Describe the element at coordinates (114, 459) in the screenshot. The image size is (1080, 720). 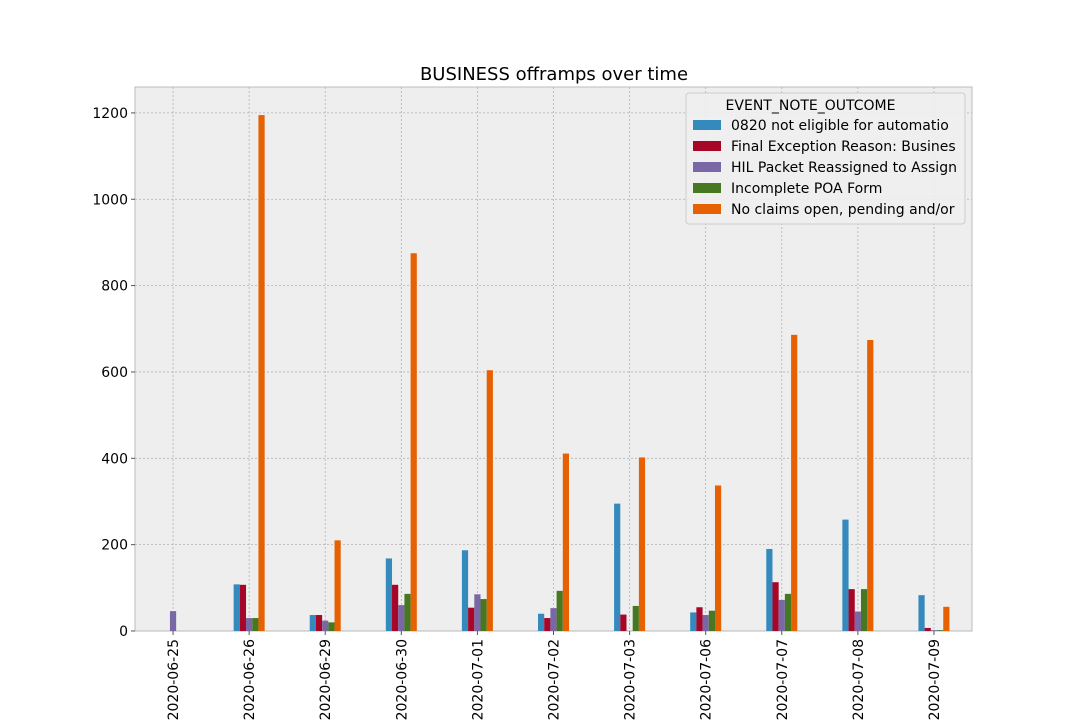
I see `y-tick-label: 400` at that location.